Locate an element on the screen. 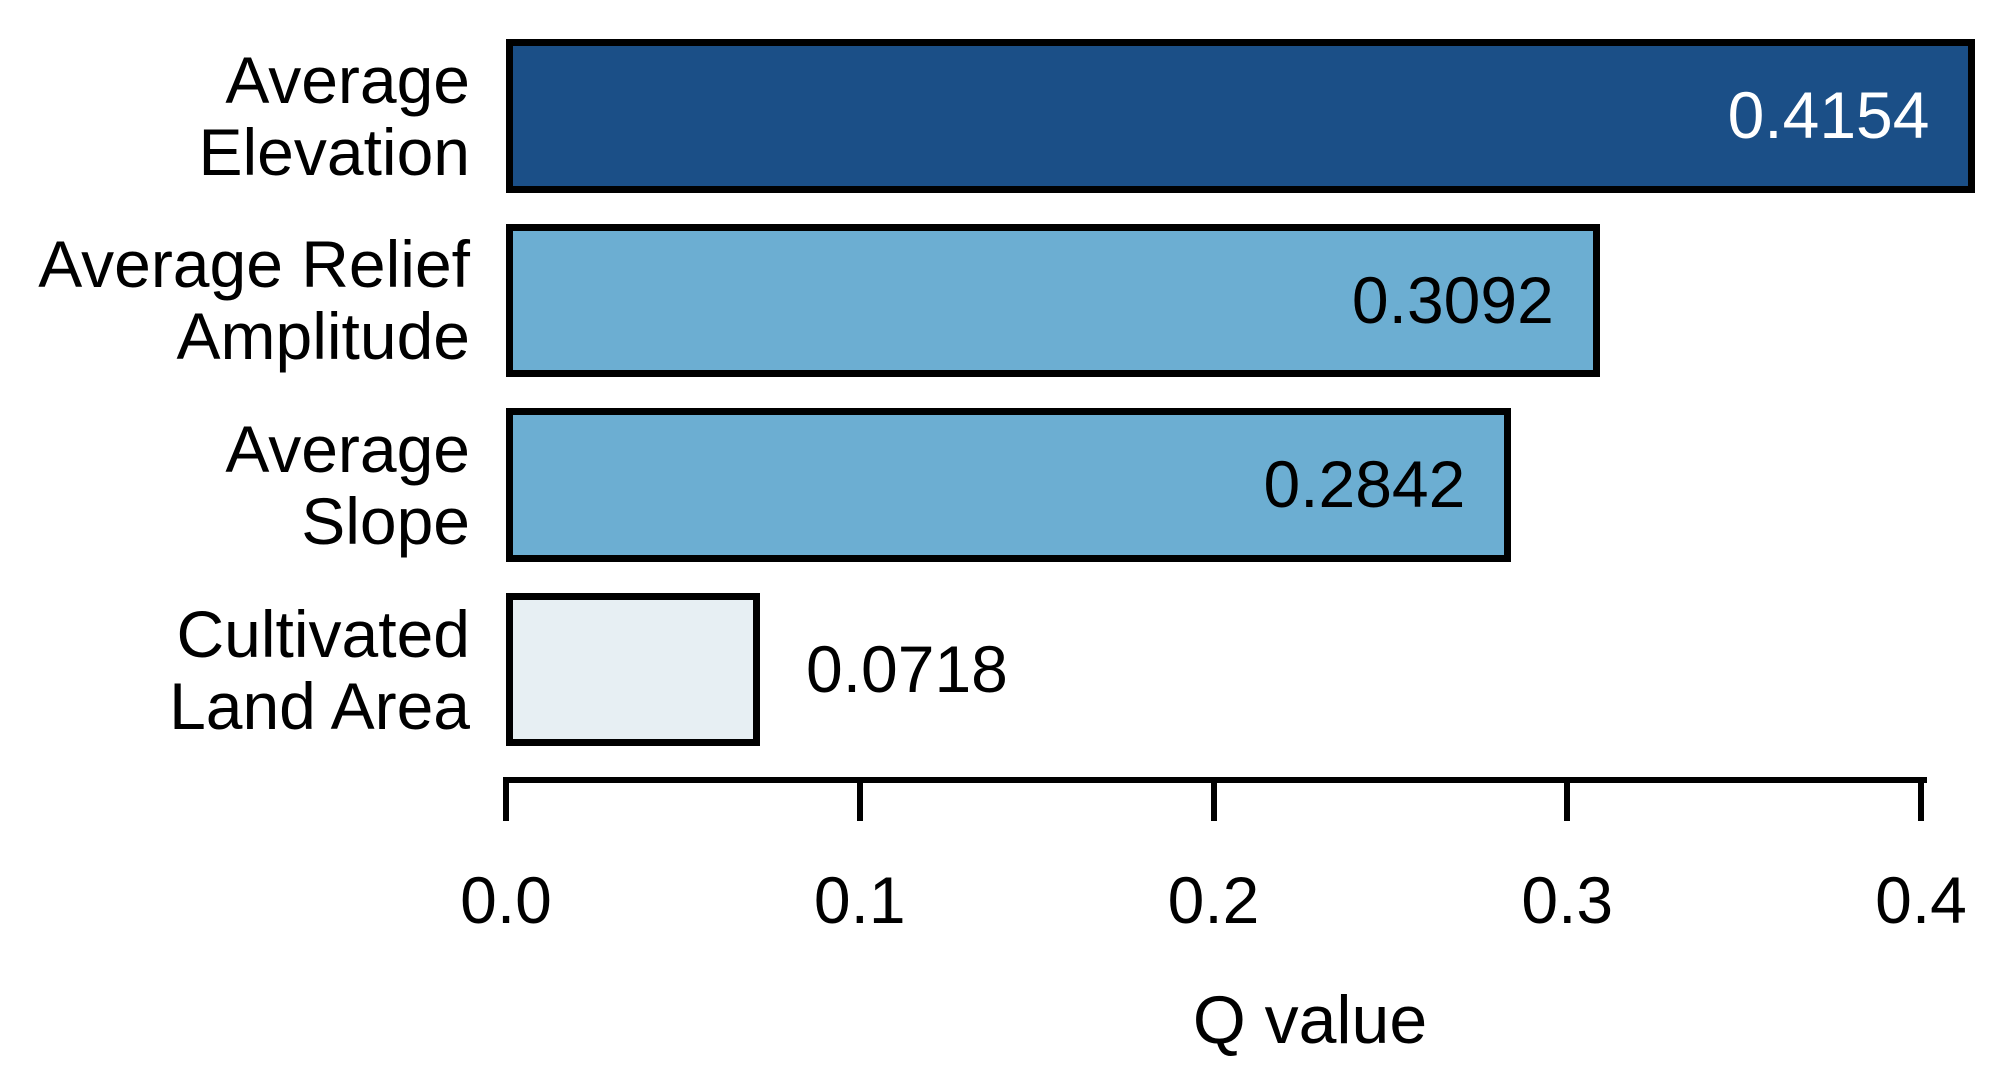  x-axis-tick-label: 0.2 is located at coordinates (1213, 900).